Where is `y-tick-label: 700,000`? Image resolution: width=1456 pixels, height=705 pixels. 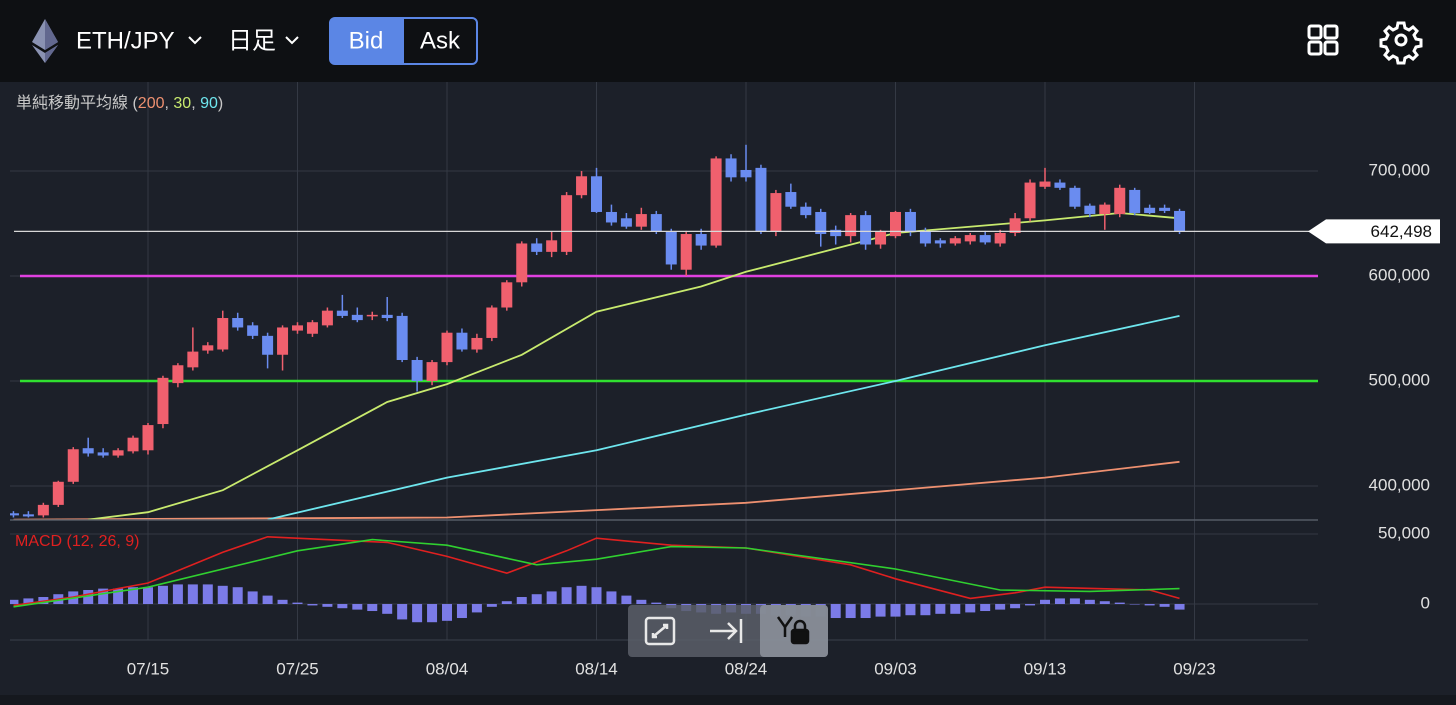
y-tick-label: 700,000 is located at coordinates (1399, 170).